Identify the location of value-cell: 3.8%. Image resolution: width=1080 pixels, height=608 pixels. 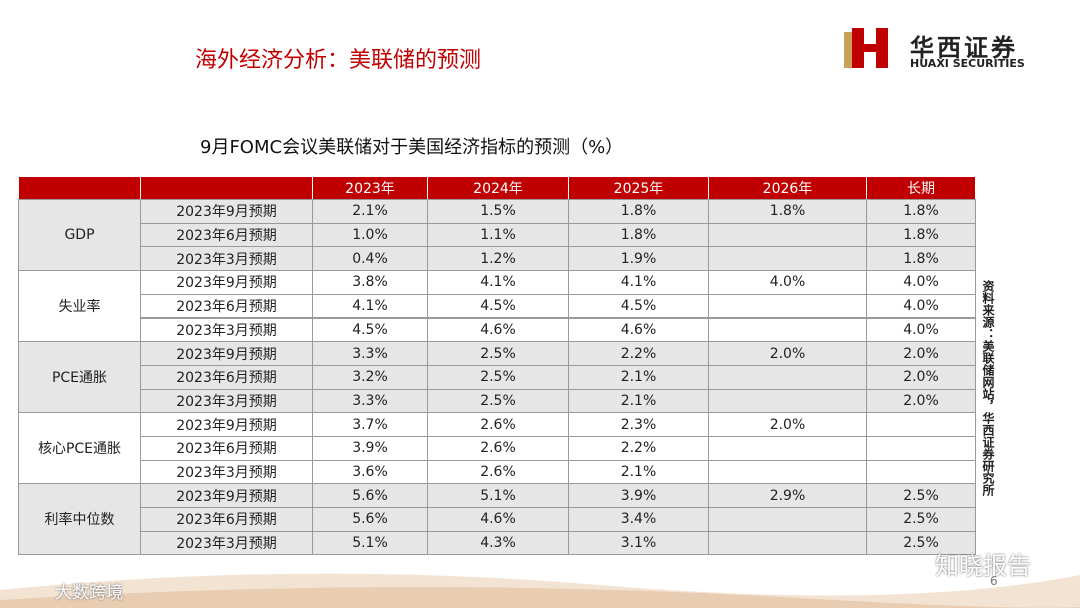
(370, 282).